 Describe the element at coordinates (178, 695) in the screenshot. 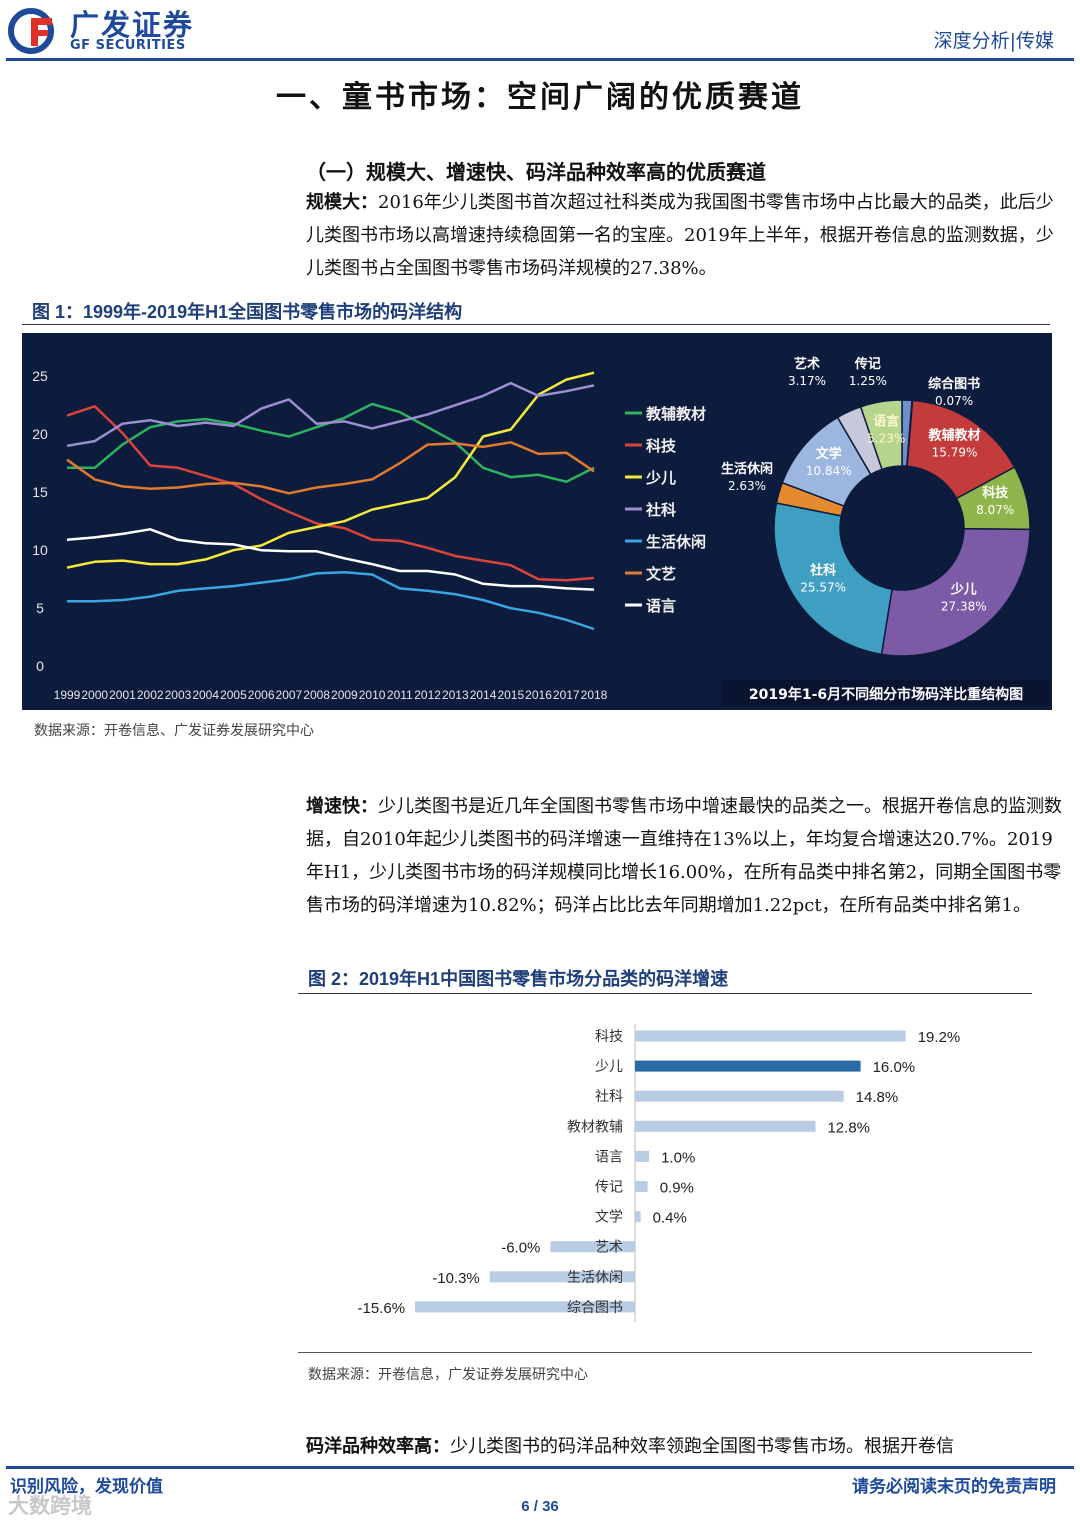

I see `x-tick-label: 2003` at that location.